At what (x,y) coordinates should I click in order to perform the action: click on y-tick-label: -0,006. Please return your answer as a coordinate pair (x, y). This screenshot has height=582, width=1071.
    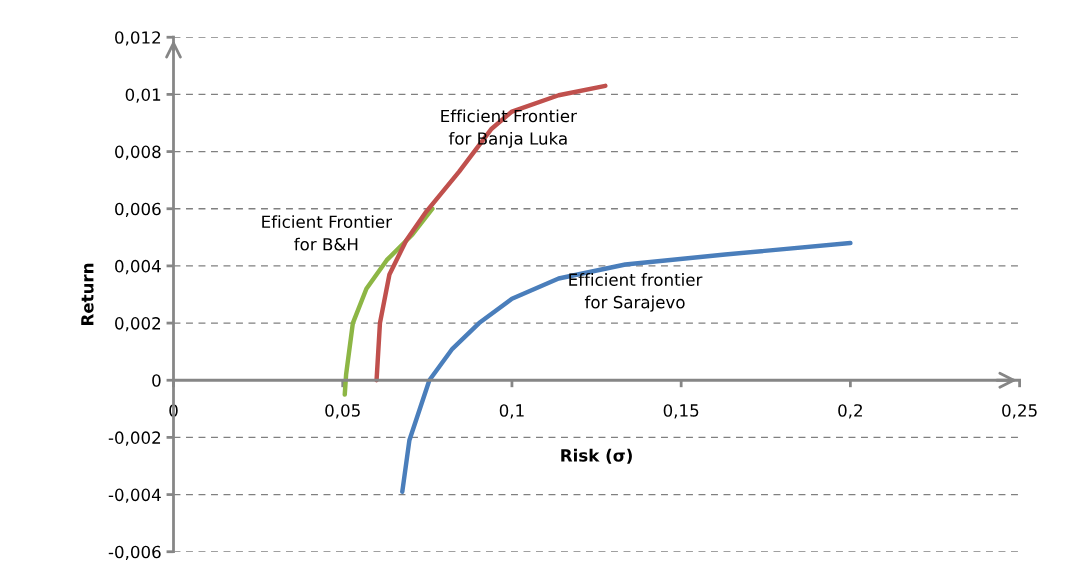
    Looking at the image, I should click on (134, 553).